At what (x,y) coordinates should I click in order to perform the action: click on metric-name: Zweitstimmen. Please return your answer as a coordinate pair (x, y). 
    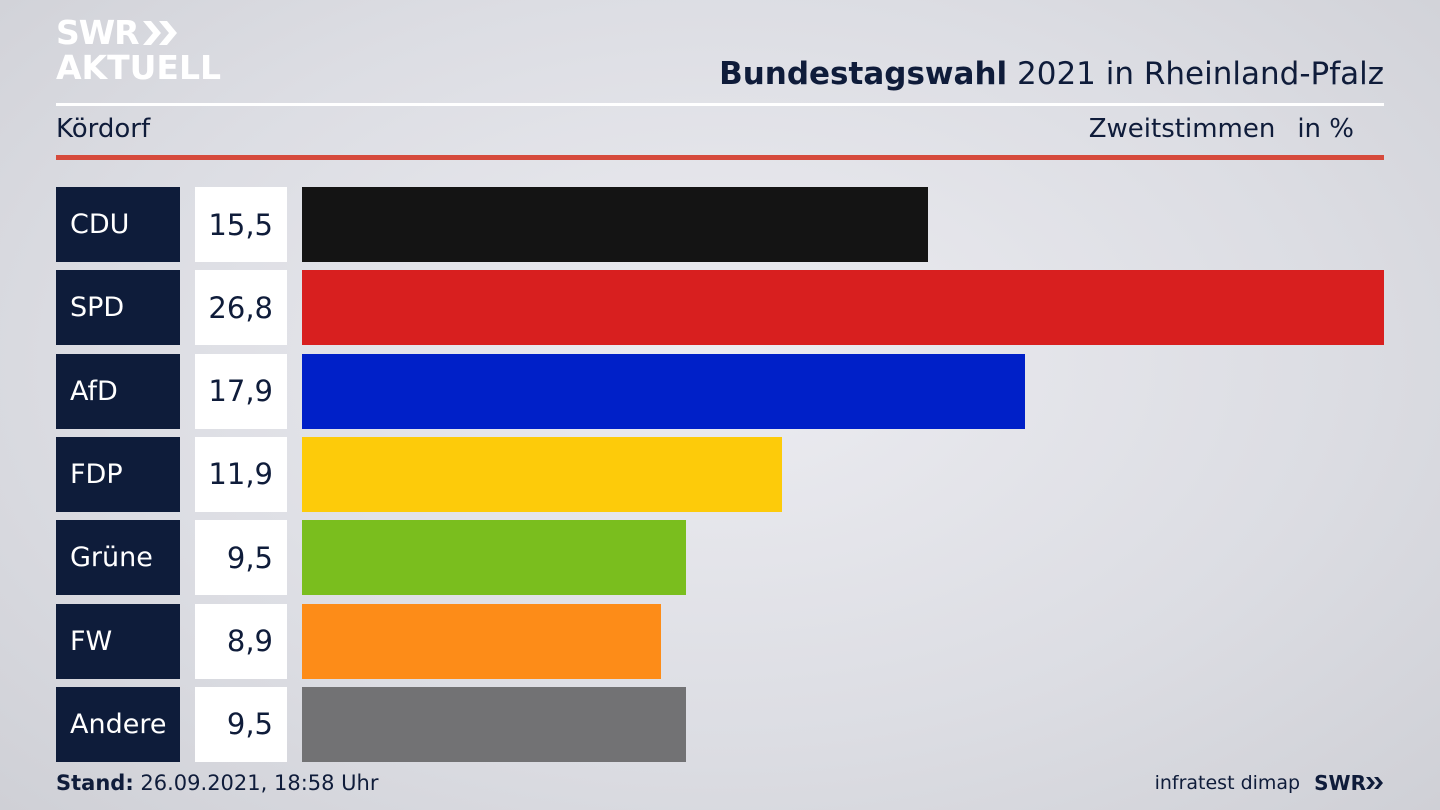
    Looking at the image, I should click on (1182, 129).